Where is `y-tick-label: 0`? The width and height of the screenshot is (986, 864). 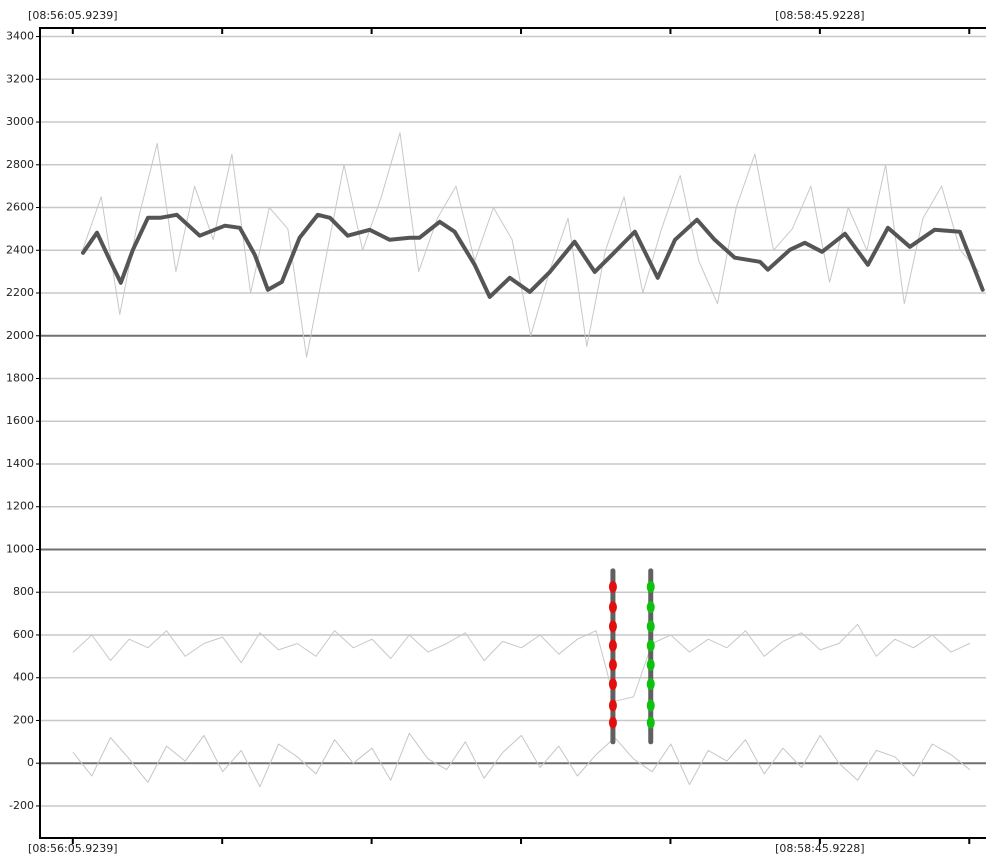
y-tick-label: 0 is located at coordinates (30, 762).